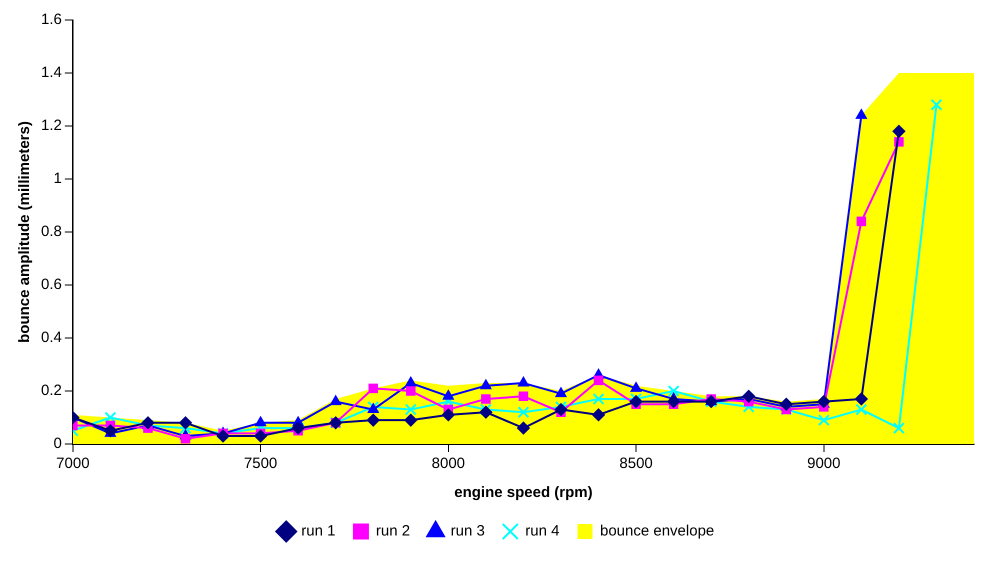 The width and height of the screenshot is (991, 561). Describe the element at coordinates (467, 531) in the screenshot. I see `legend-label: run 3` at that location.